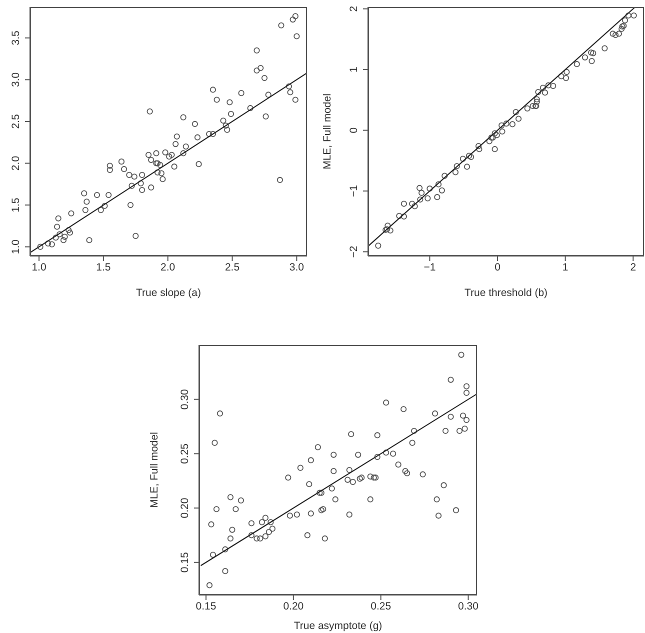 The width and height of the screenshot is (645, 633). What do you see at coordinates (232, 267) in the screenshot?
I see `x-tick-label: 2.5` at bounding box center [232, 267].